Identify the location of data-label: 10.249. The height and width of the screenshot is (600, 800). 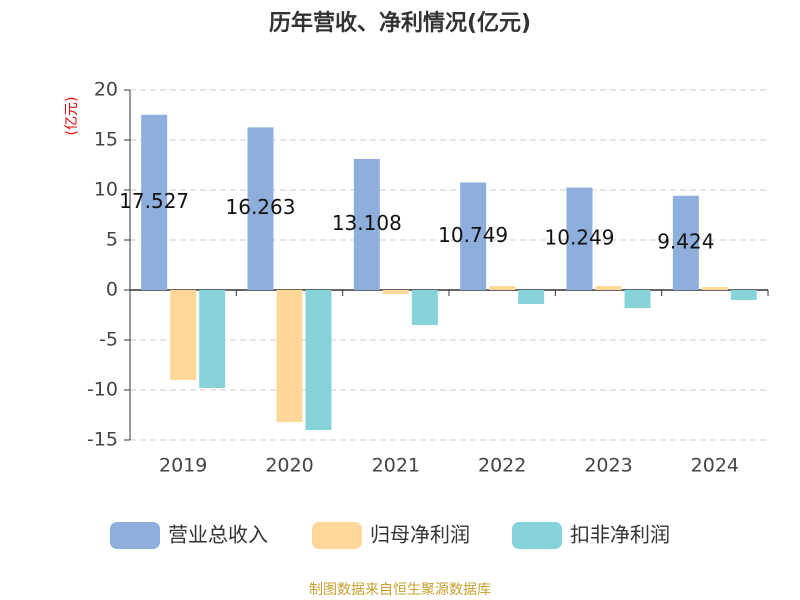
(580, 237).